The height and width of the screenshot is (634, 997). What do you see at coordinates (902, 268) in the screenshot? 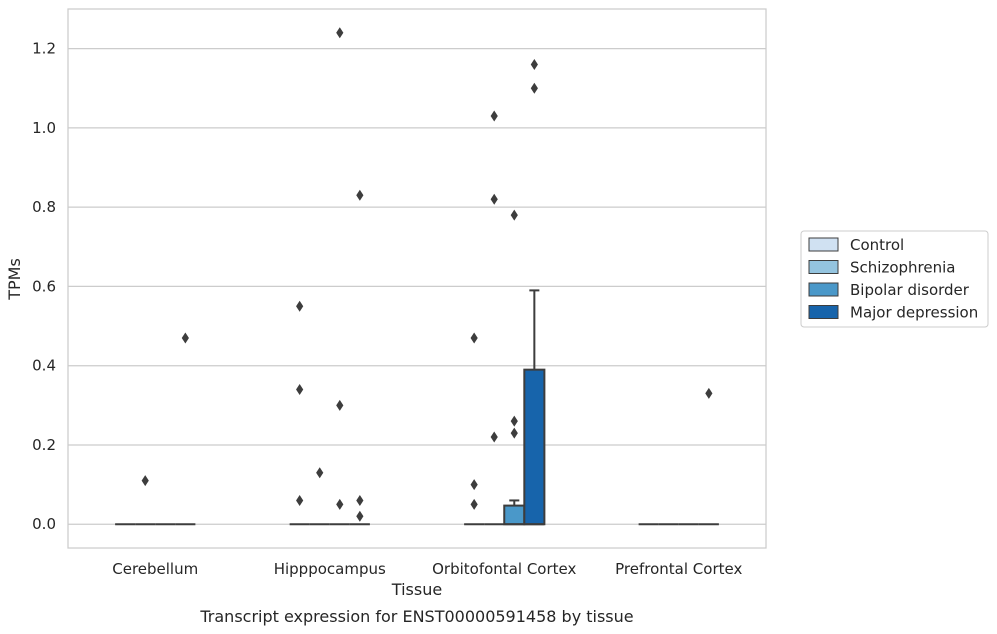
I see `legend-entry-label: Schizophrenia` at bounding box center [902, 268].